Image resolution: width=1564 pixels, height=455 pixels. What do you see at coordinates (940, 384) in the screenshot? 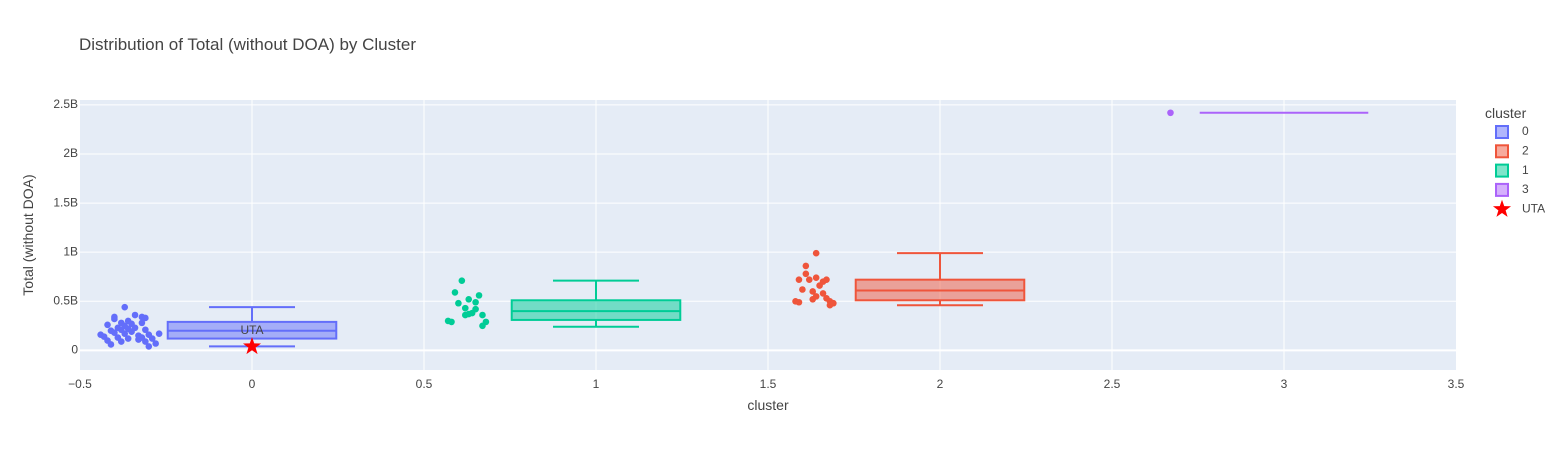
I see `x-tick-label: 2` at bounding box center [940, 384].